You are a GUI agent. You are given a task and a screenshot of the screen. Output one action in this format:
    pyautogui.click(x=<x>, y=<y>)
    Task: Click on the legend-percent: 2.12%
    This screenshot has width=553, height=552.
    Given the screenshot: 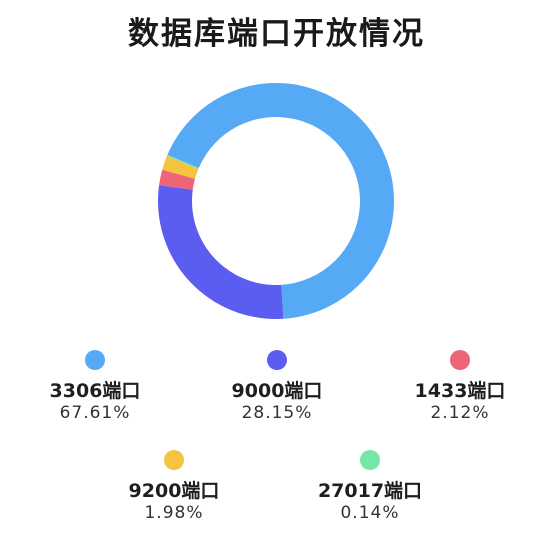 What is the action you would take?
    pyautogui.click(x=460, y=413)
    